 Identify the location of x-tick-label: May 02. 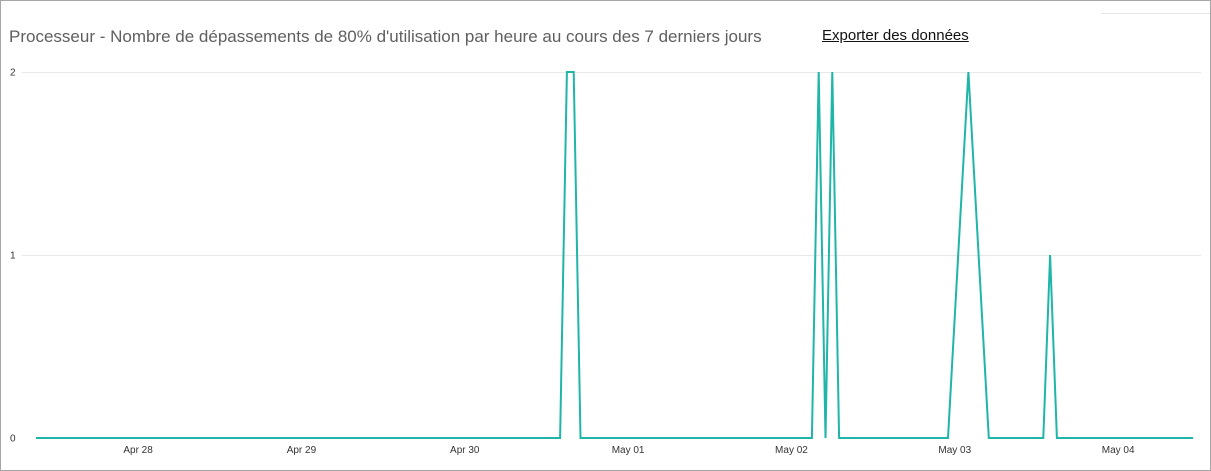
(791, 450).